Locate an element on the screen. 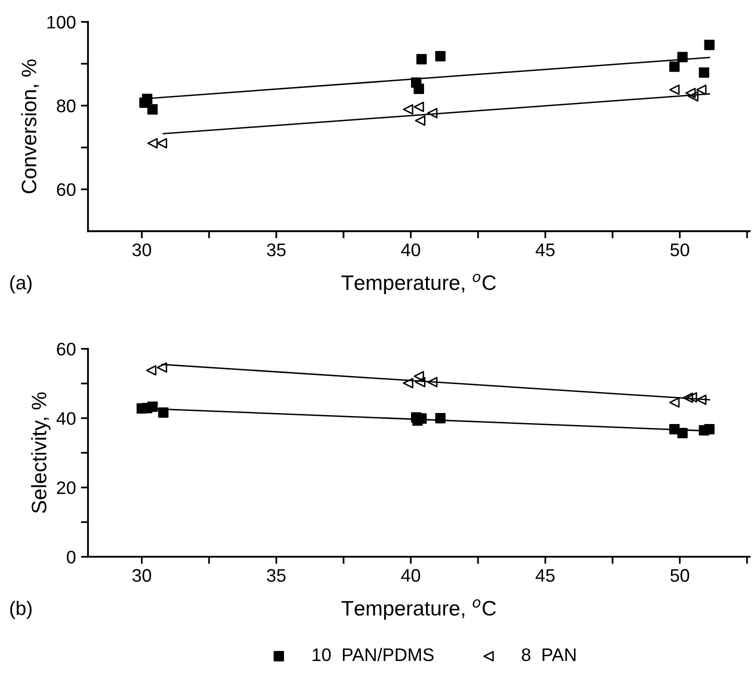  text: (b) is located at coordinates (21, 609).